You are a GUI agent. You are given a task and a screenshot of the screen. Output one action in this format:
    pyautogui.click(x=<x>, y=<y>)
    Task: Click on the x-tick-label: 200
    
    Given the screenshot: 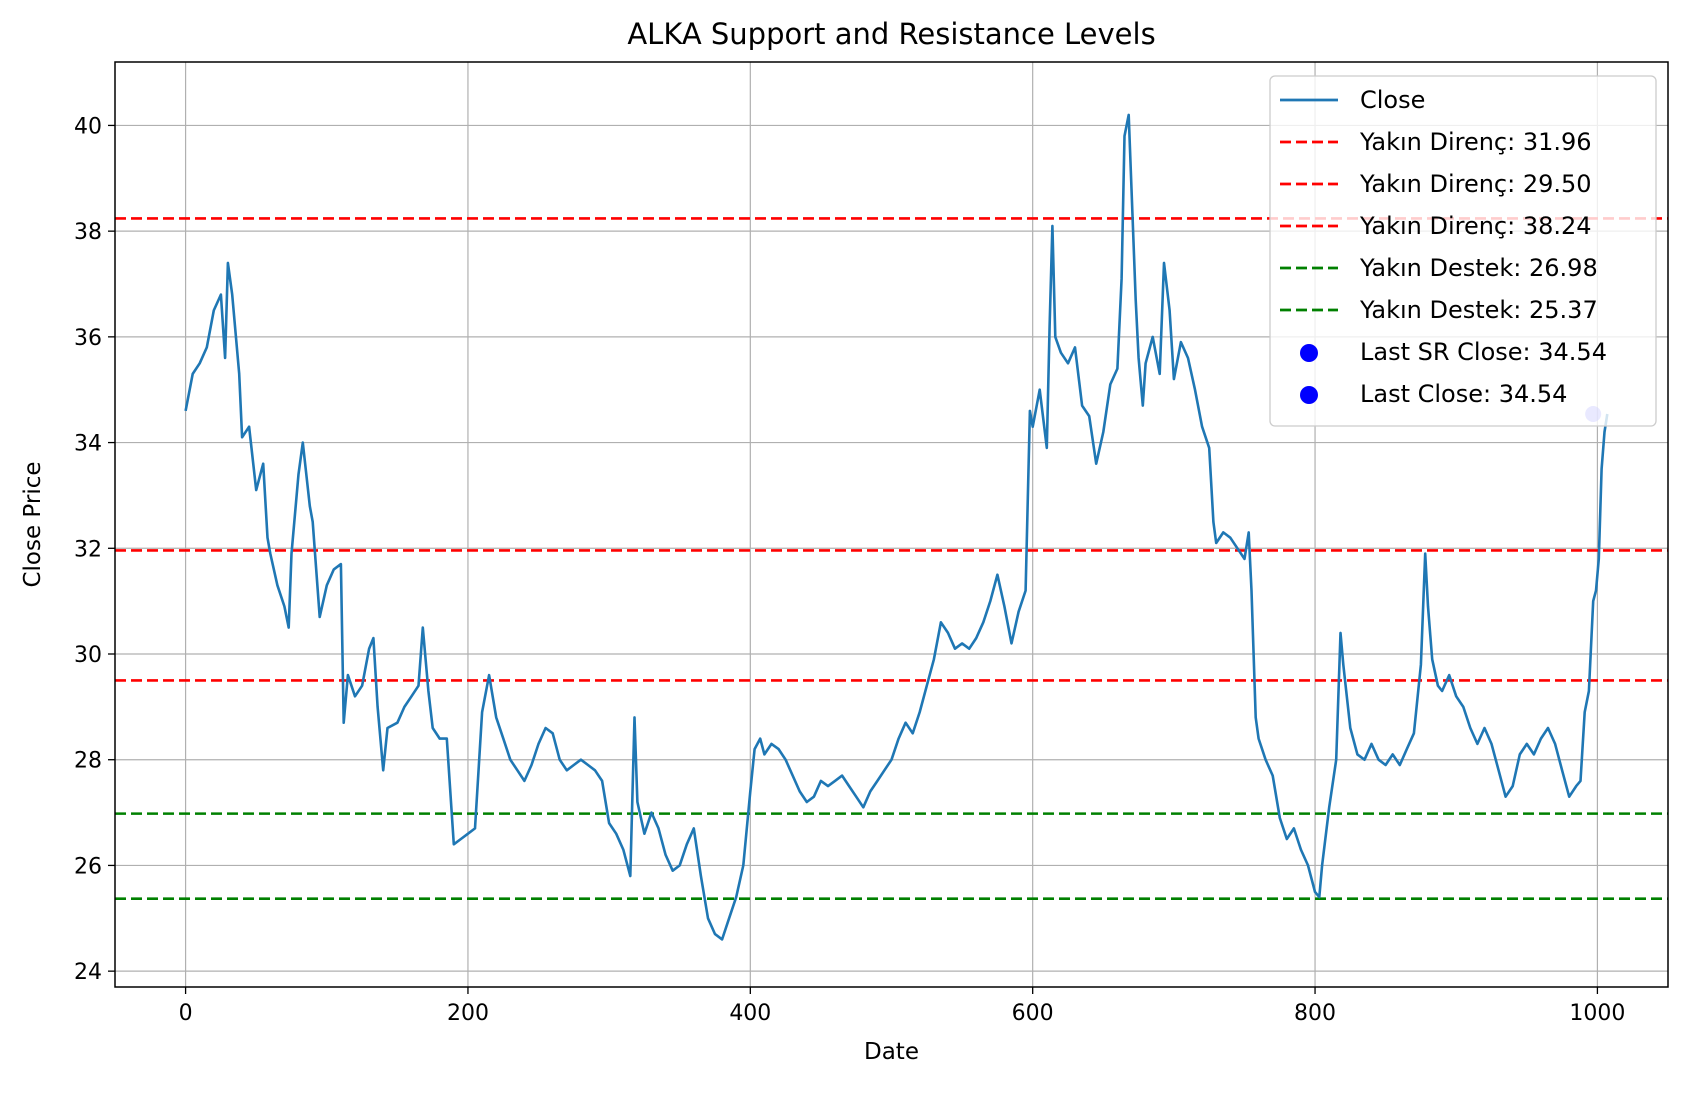 What is the action you would take?
    pyautogui.click(x=468, y=1013)
    